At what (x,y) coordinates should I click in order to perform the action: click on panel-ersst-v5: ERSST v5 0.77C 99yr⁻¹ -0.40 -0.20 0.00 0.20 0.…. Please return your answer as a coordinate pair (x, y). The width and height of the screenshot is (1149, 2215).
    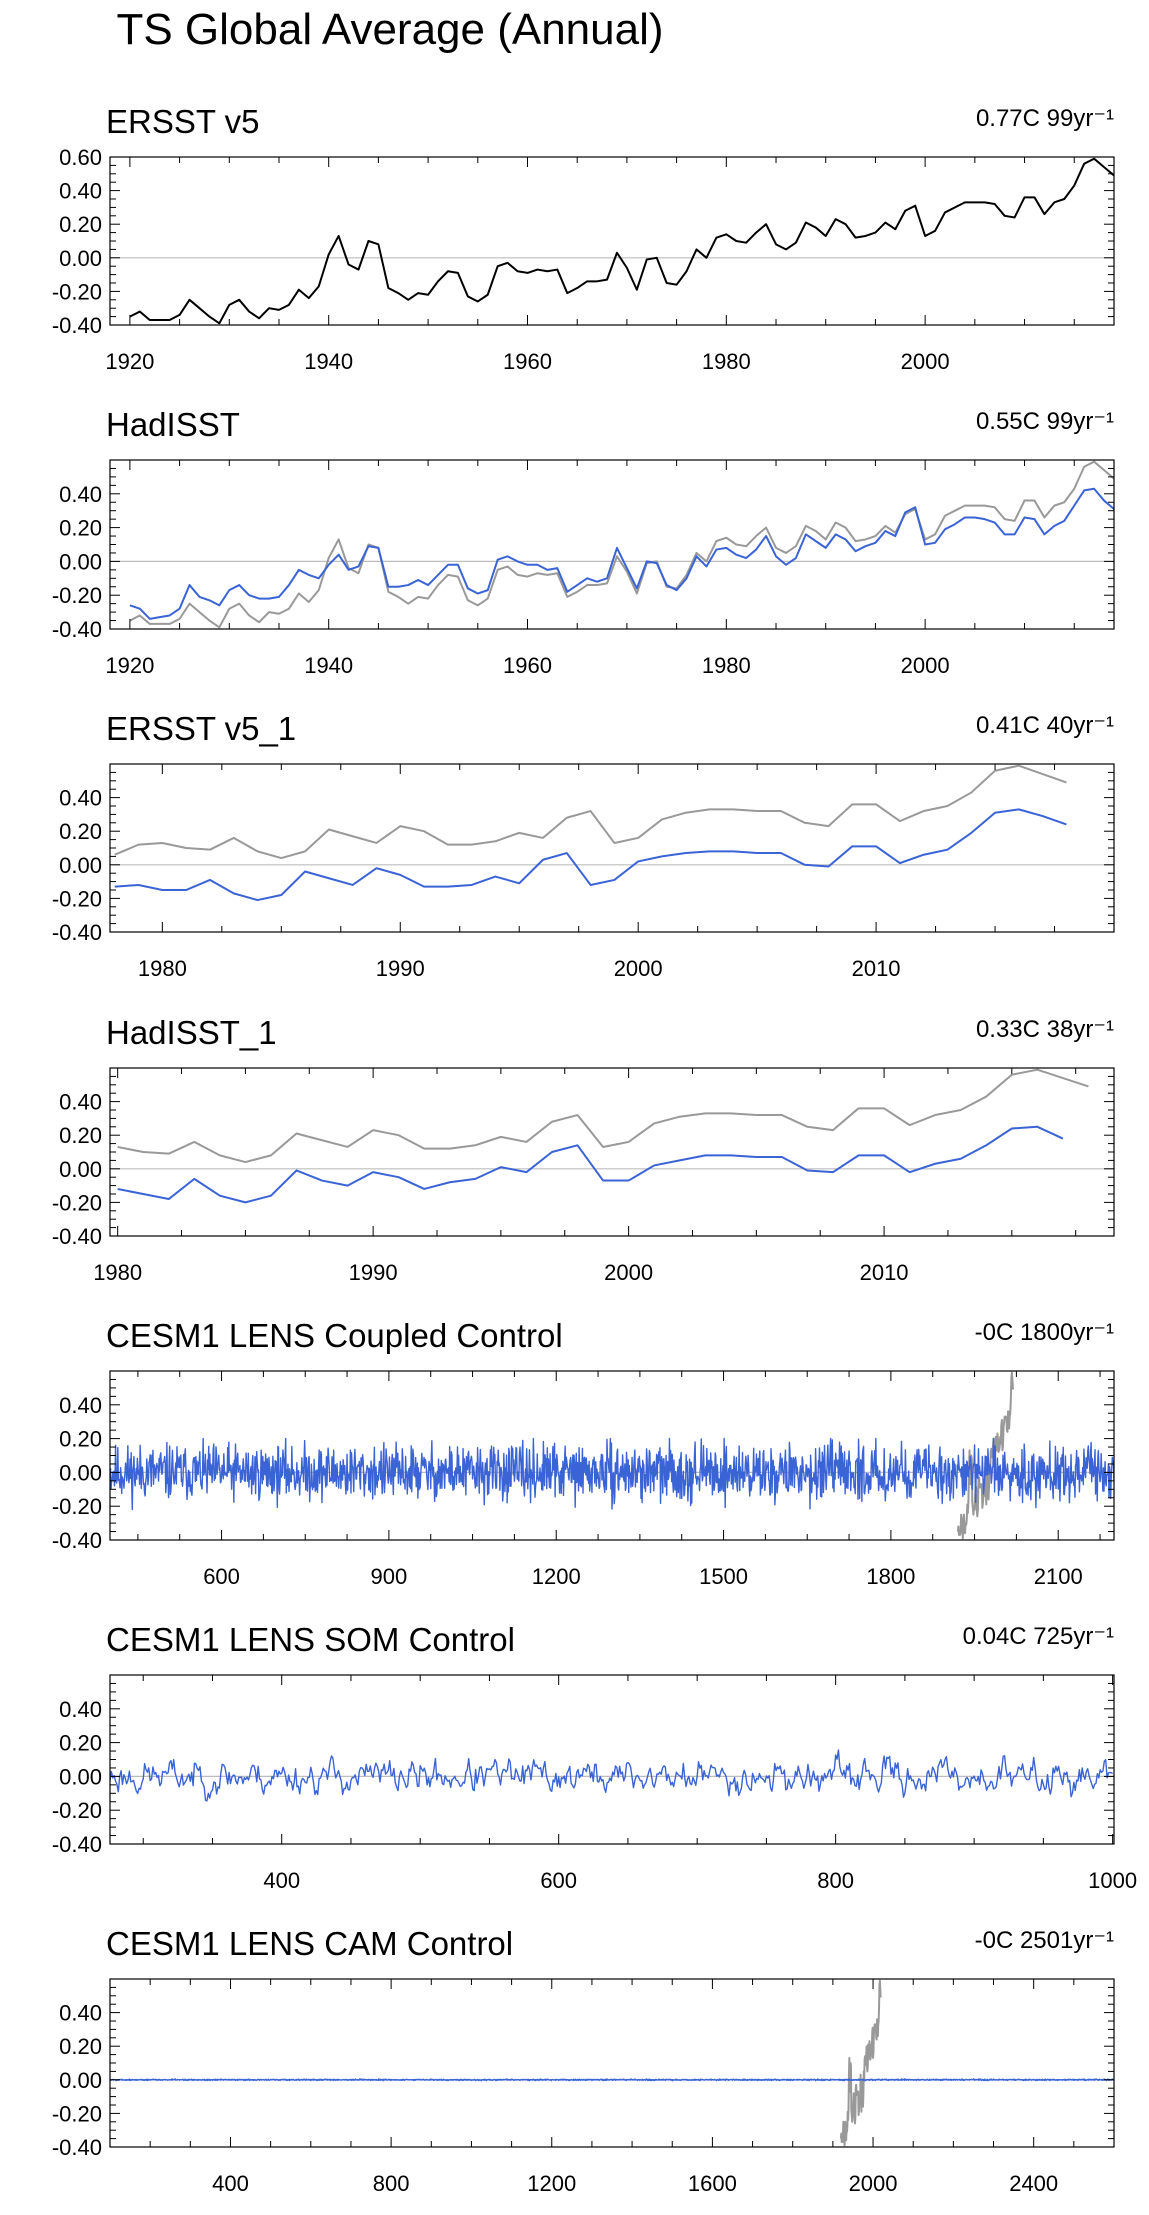
    Looking at the image, I should click on (583, 238).